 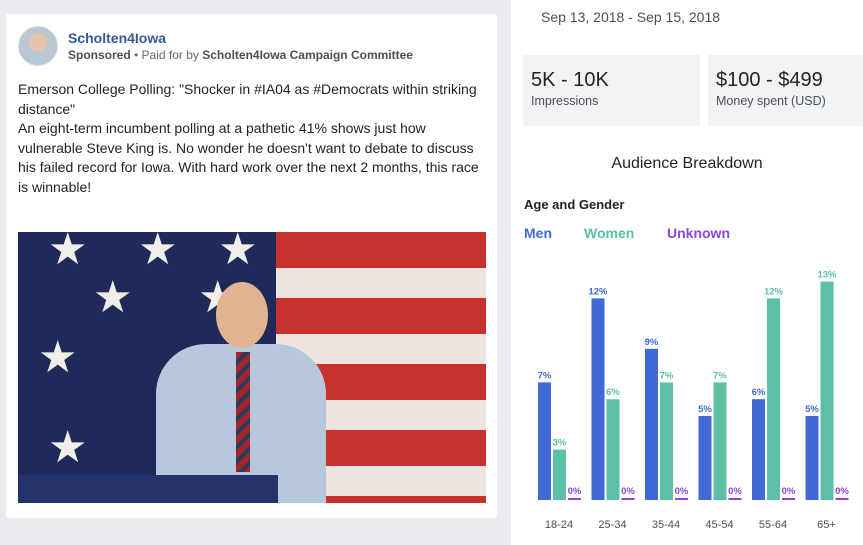 What do you see at coordinates (538, 233) in the screenshot?
I see `legend-men: Men` at bounding box center [538, 233].